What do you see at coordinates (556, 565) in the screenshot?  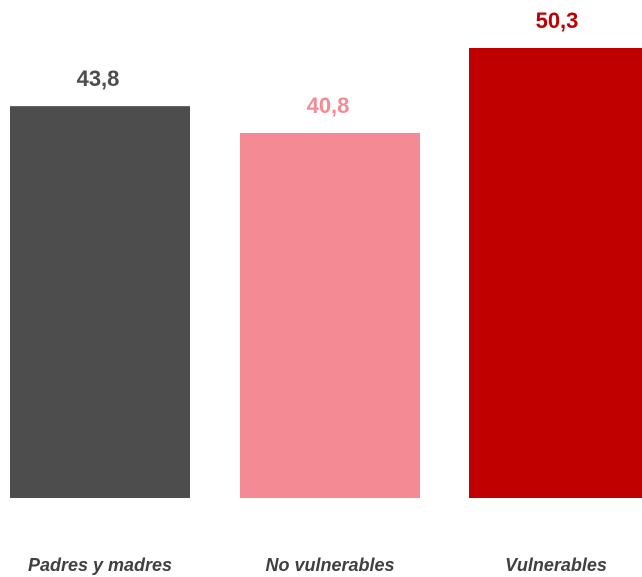 I see `x-tick-label: Vulnerables` at bounding box center [556, 565].